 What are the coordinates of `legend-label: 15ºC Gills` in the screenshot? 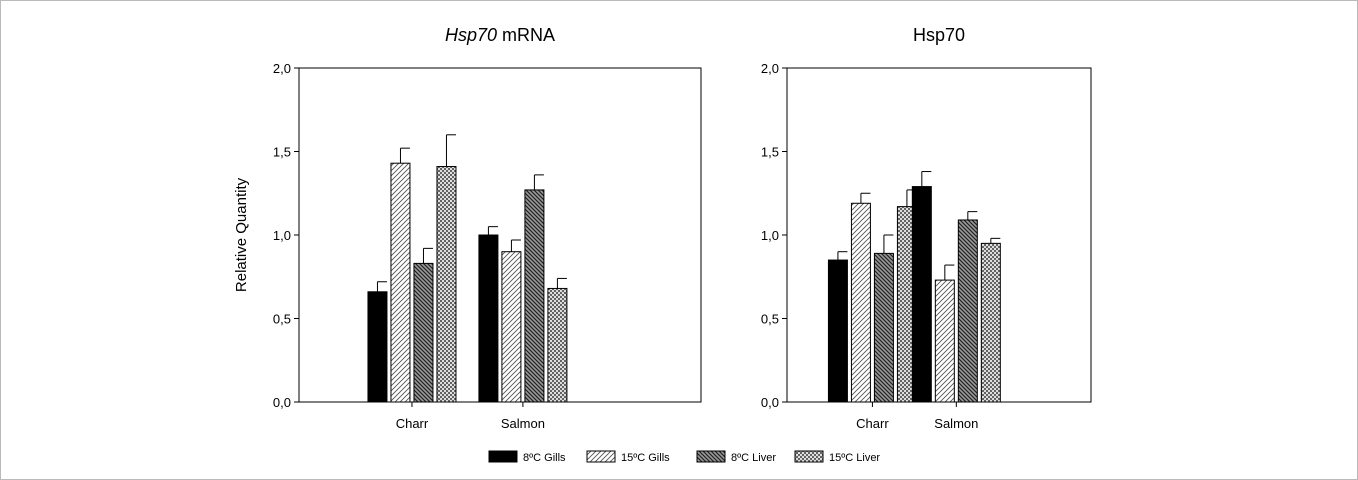 It's located at (645, 458).